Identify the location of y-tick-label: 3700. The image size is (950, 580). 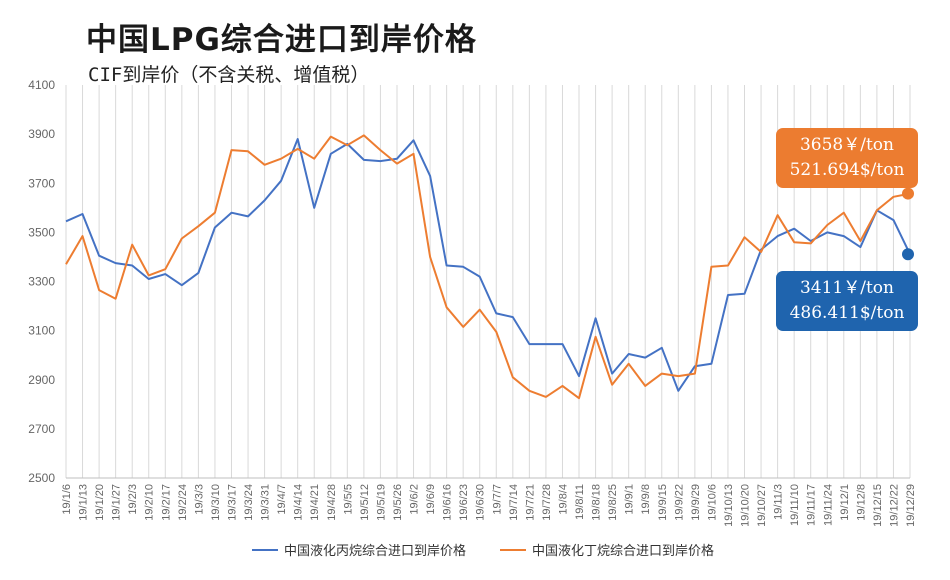
(41, 183).